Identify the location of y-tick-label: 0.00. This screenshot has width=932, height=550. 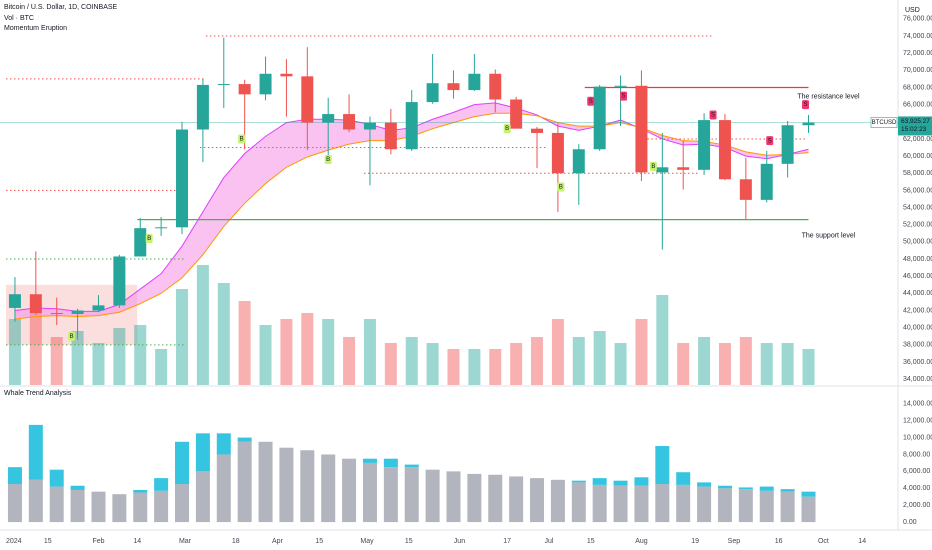
(910, 522).